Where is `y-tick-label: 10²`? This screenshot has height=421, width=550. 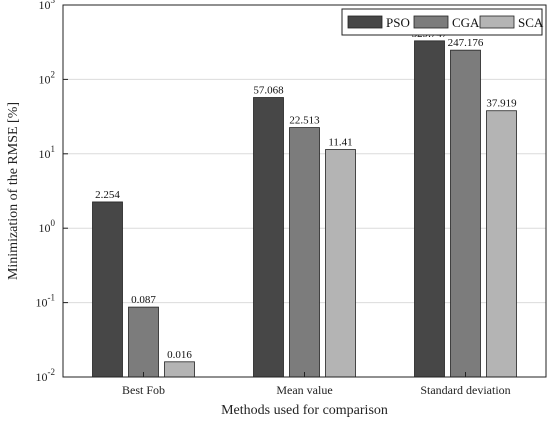 y-tick-label: 10² is located at coordinates (47, 77).